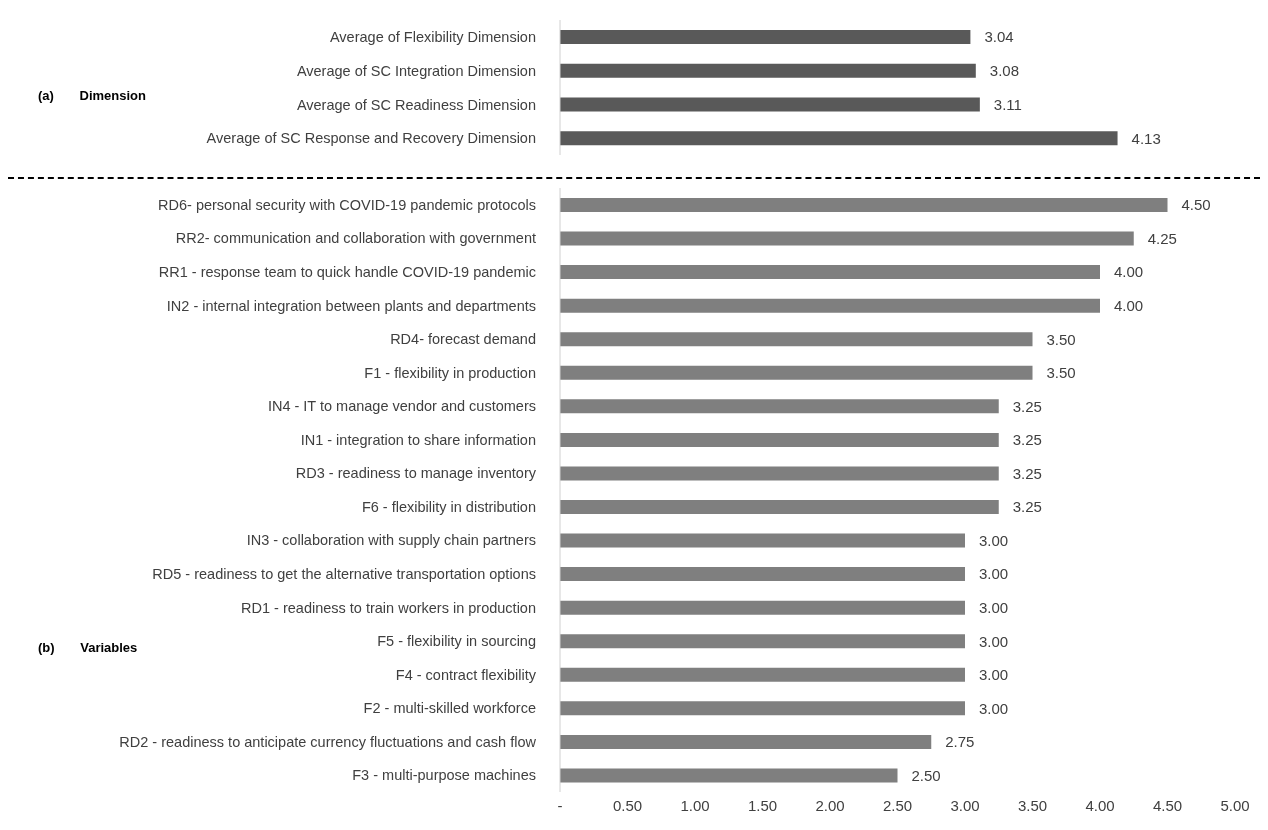 The height and width of the screenshot is (830, 1268). Describe the element at coordinates (416, 104) in the screenshot. I see `y-tick-label: Average of SC Readiness Dimension` at that location.